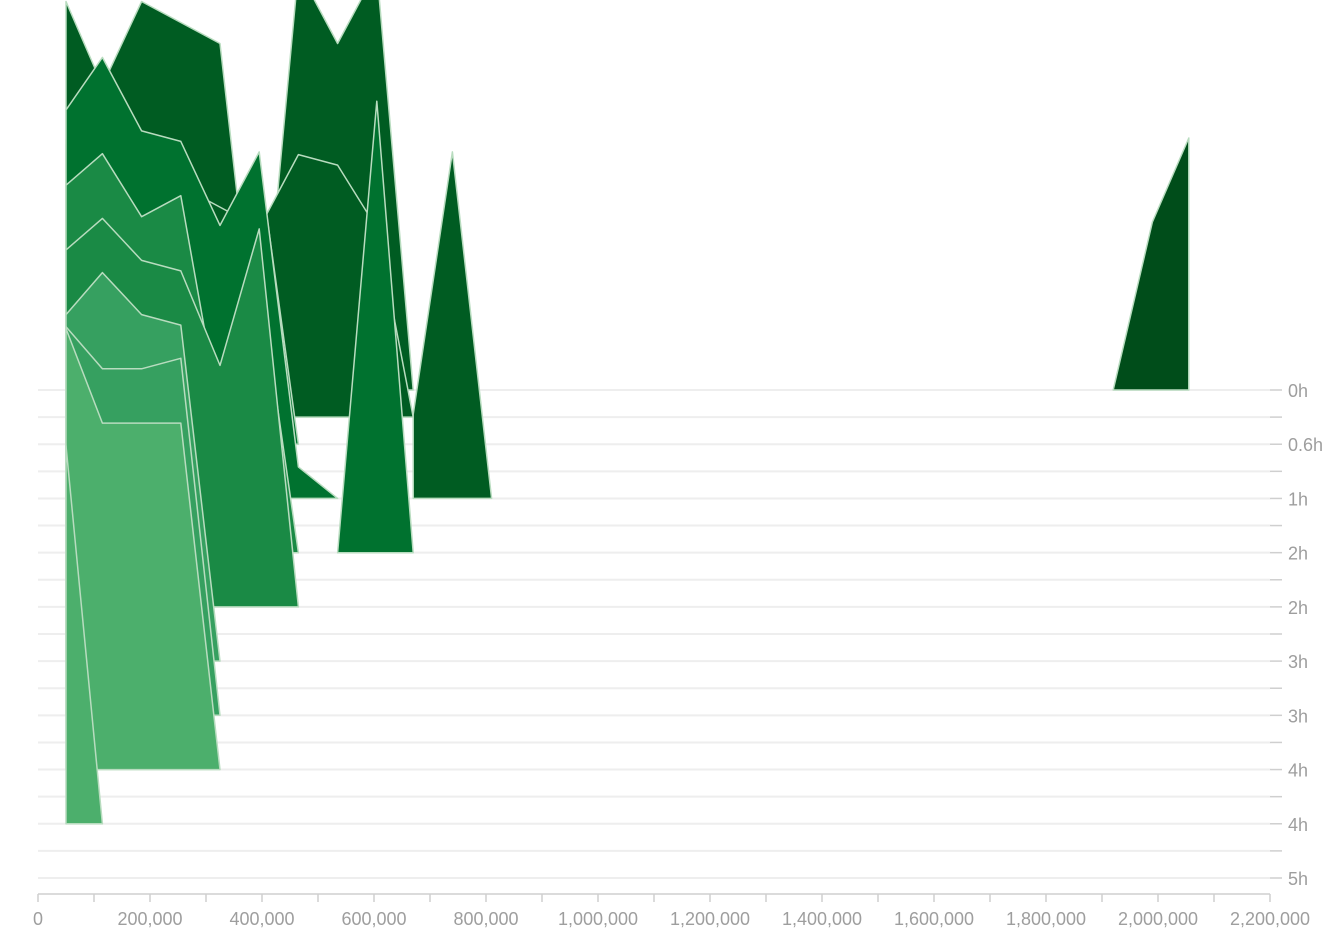 The image size is (1334, 940). What do you see at coordinates (1158, 919) in the screenshot?
I see `x-tick-label: 2,000,000` at bounding box center [1158, 919].